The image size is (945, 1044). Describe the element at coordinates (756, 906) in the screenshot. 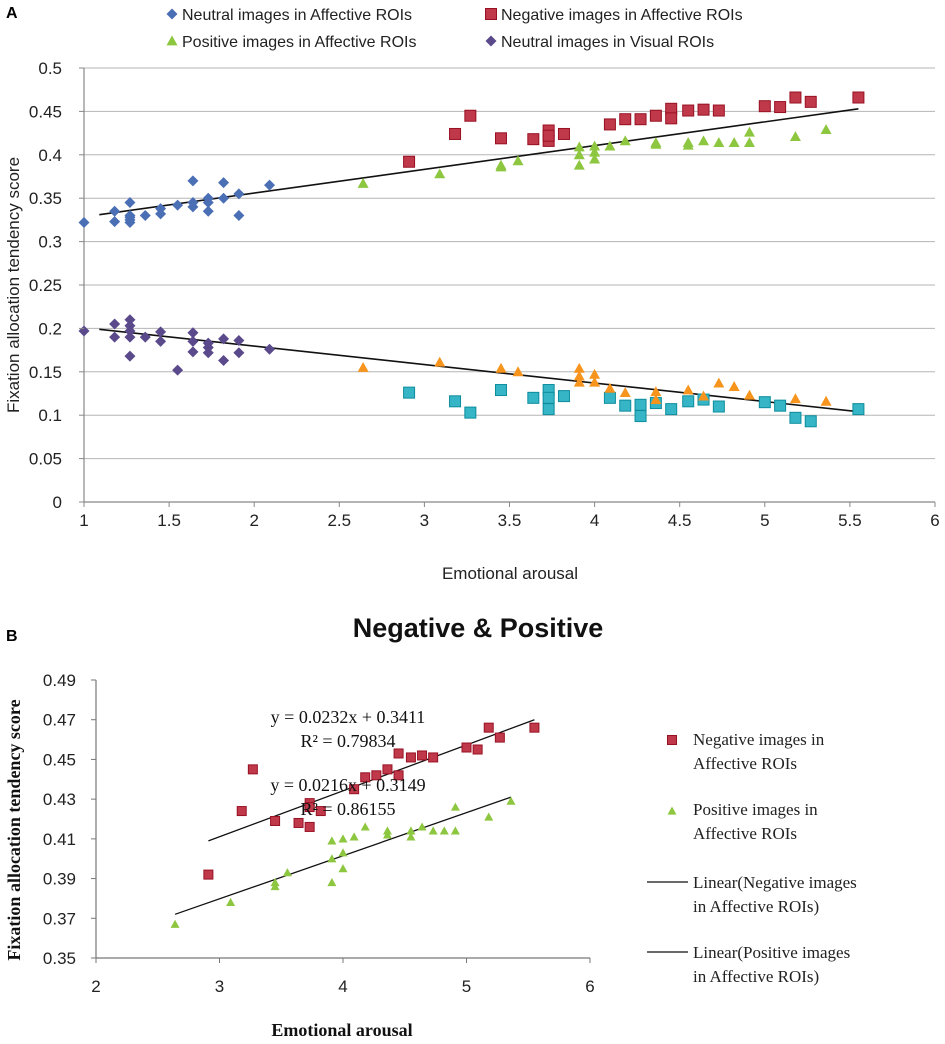

I see `legend-label: in Affective ROIs)` at that location.